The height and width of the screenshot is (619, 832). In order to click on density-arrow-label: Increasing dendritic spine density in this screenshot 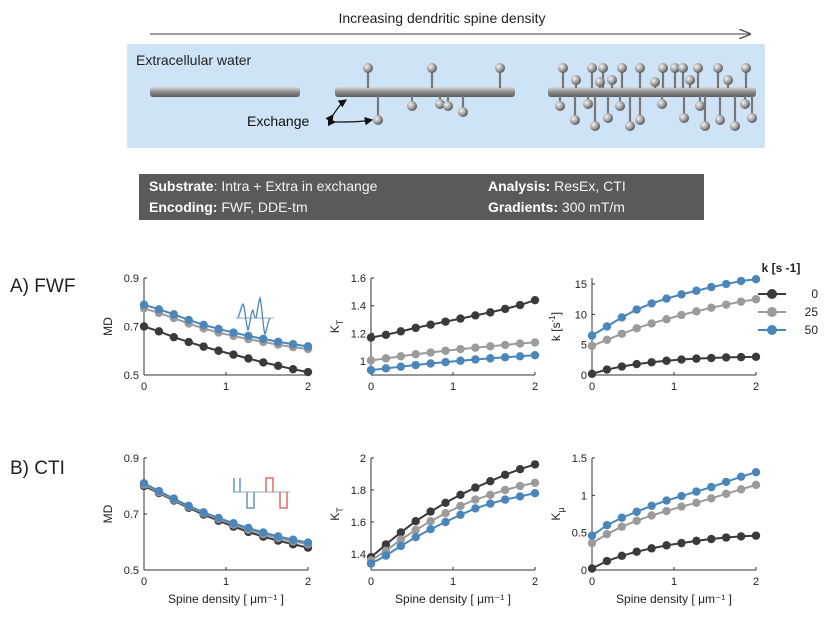, I will do `click(441, 18)`.